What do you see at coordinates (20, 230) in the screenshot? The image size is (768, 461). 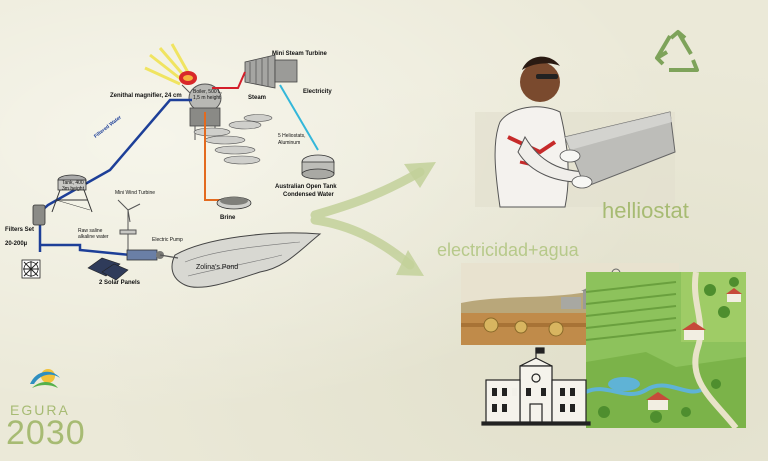 I see `label-filters-set: Filters Set` at bounding box center [20, 230].